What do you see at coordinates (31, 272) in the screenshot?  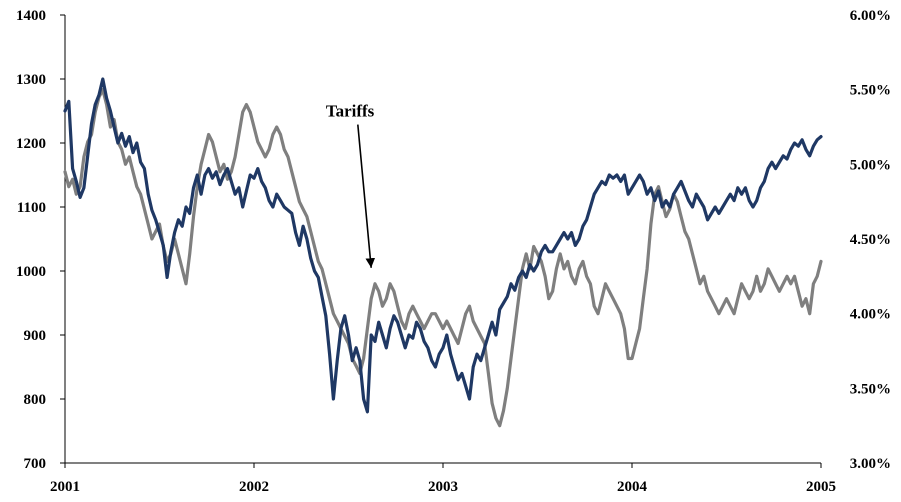 I see `left-y-tick-label: 1000` at bounding box center [31, 272].